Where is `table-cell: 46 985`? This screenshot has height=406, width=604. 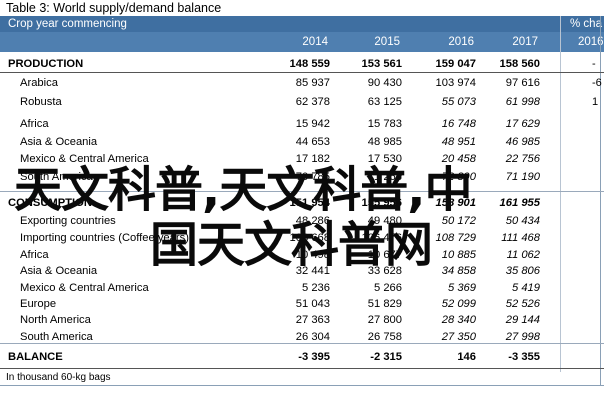 table-cell: 46 985 is located at coordinates (522, 142).